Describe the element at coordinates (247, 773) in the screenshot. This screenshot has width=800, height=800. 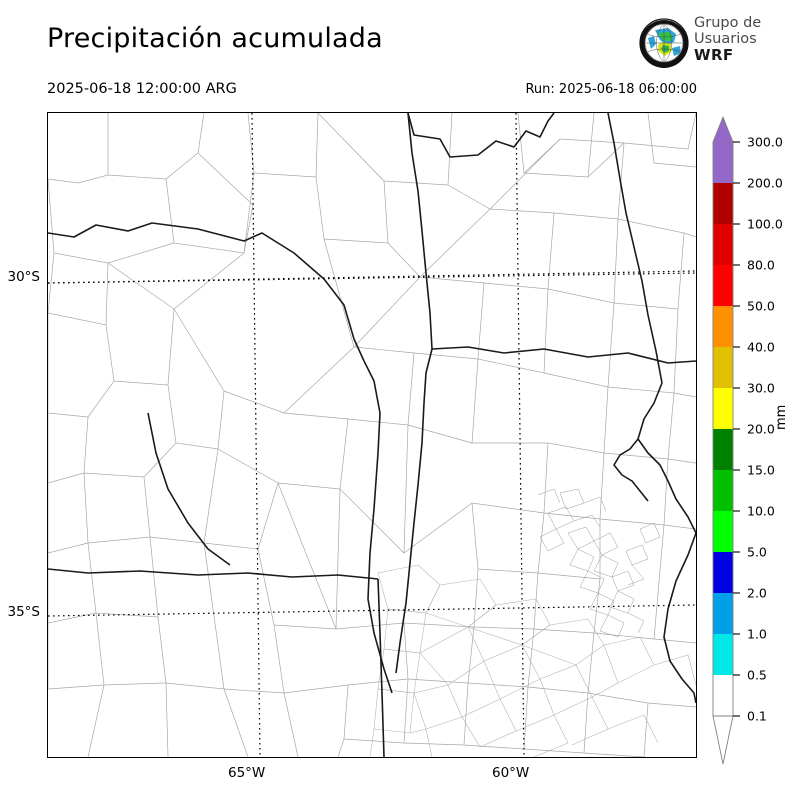
I see `xtick-label-65W: 65°W` at that location.